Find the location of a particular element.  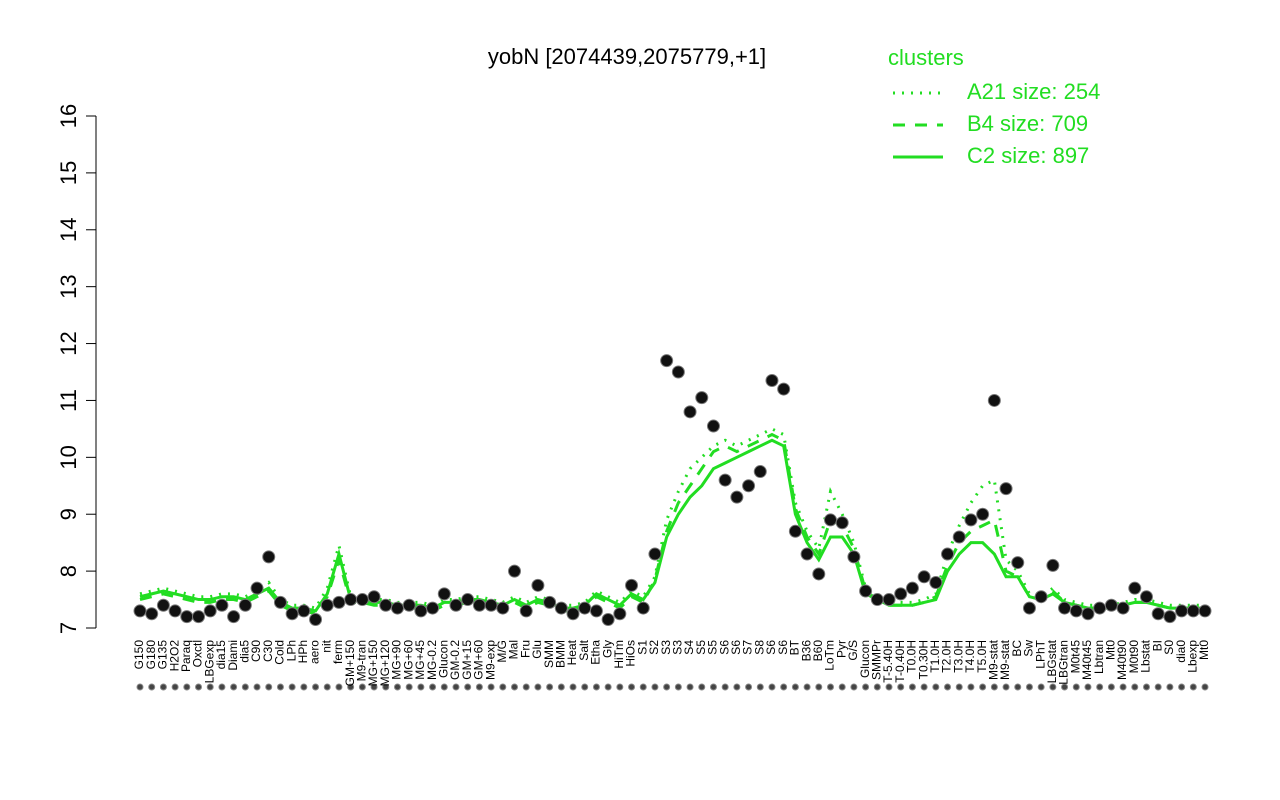

y-tick-label: 13 is located at coordinates (68, 286).